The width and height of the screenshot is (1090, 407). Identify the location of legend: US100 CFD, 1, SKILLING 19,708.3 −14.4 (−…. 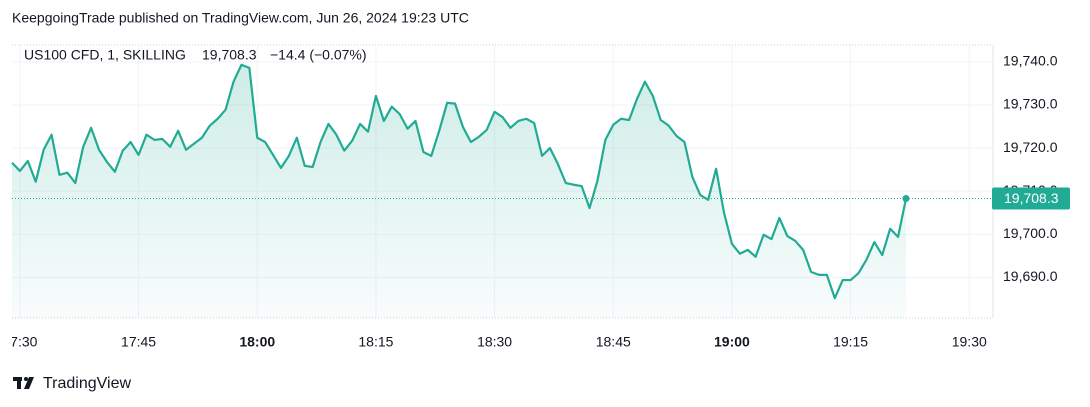
(195, 55).